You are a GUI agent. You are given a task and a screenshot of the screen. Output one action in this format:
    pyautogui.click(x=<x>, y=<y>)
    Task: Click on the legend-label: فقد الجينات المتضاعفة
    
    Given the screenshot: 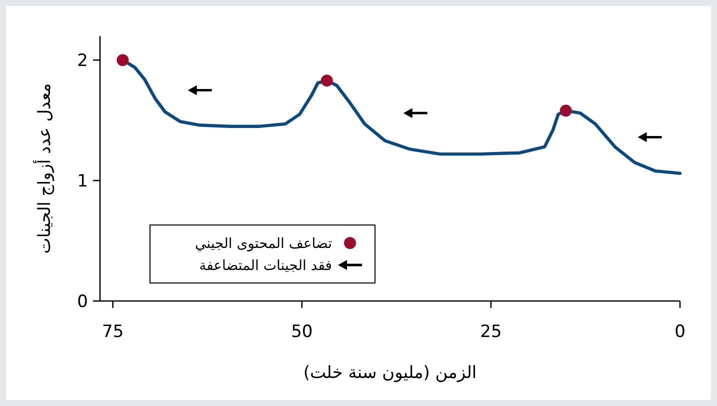 What is the action you would take?
    pyautogui.click(x=265, y=266)
    